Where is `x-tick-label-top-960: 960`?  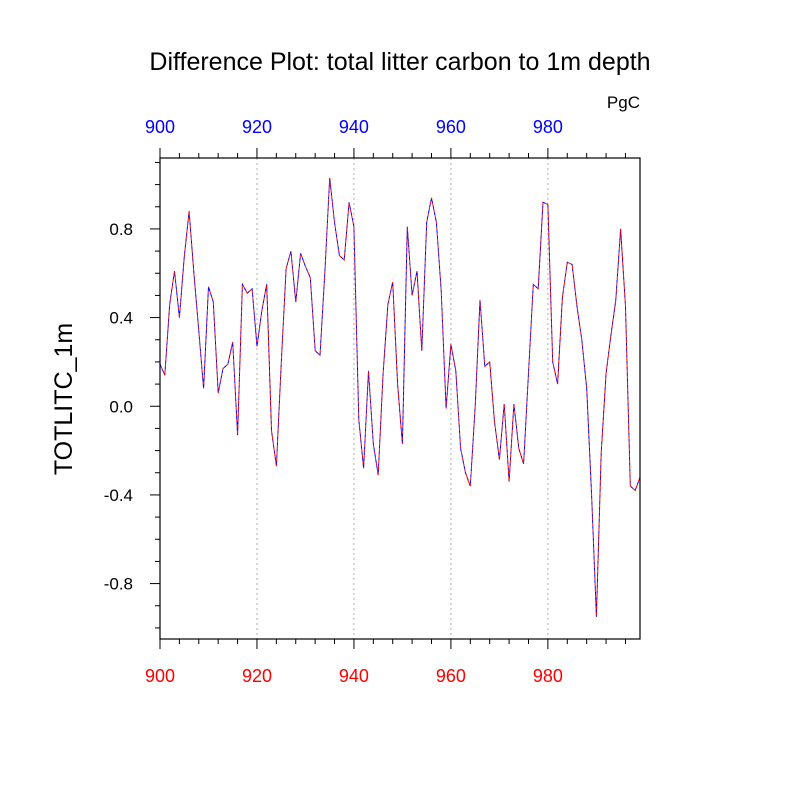
x-tick-label-top-960: 960 is located at coordinates (451, 127).